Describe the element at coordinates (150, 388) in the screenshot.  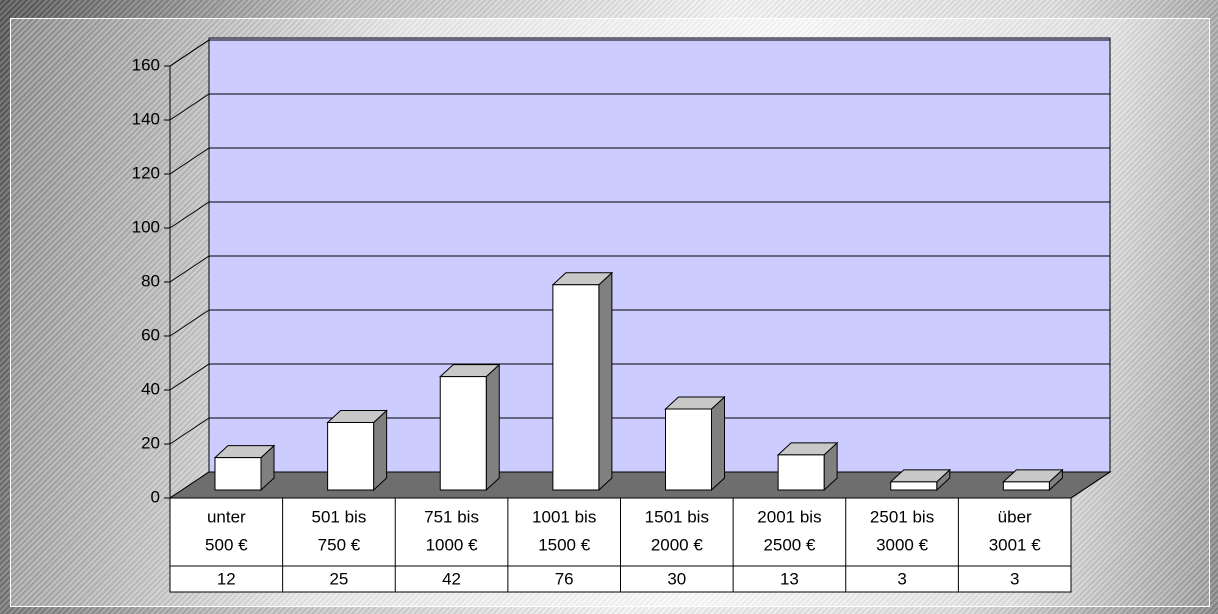
I see `y-tick-label: 40` at that location.